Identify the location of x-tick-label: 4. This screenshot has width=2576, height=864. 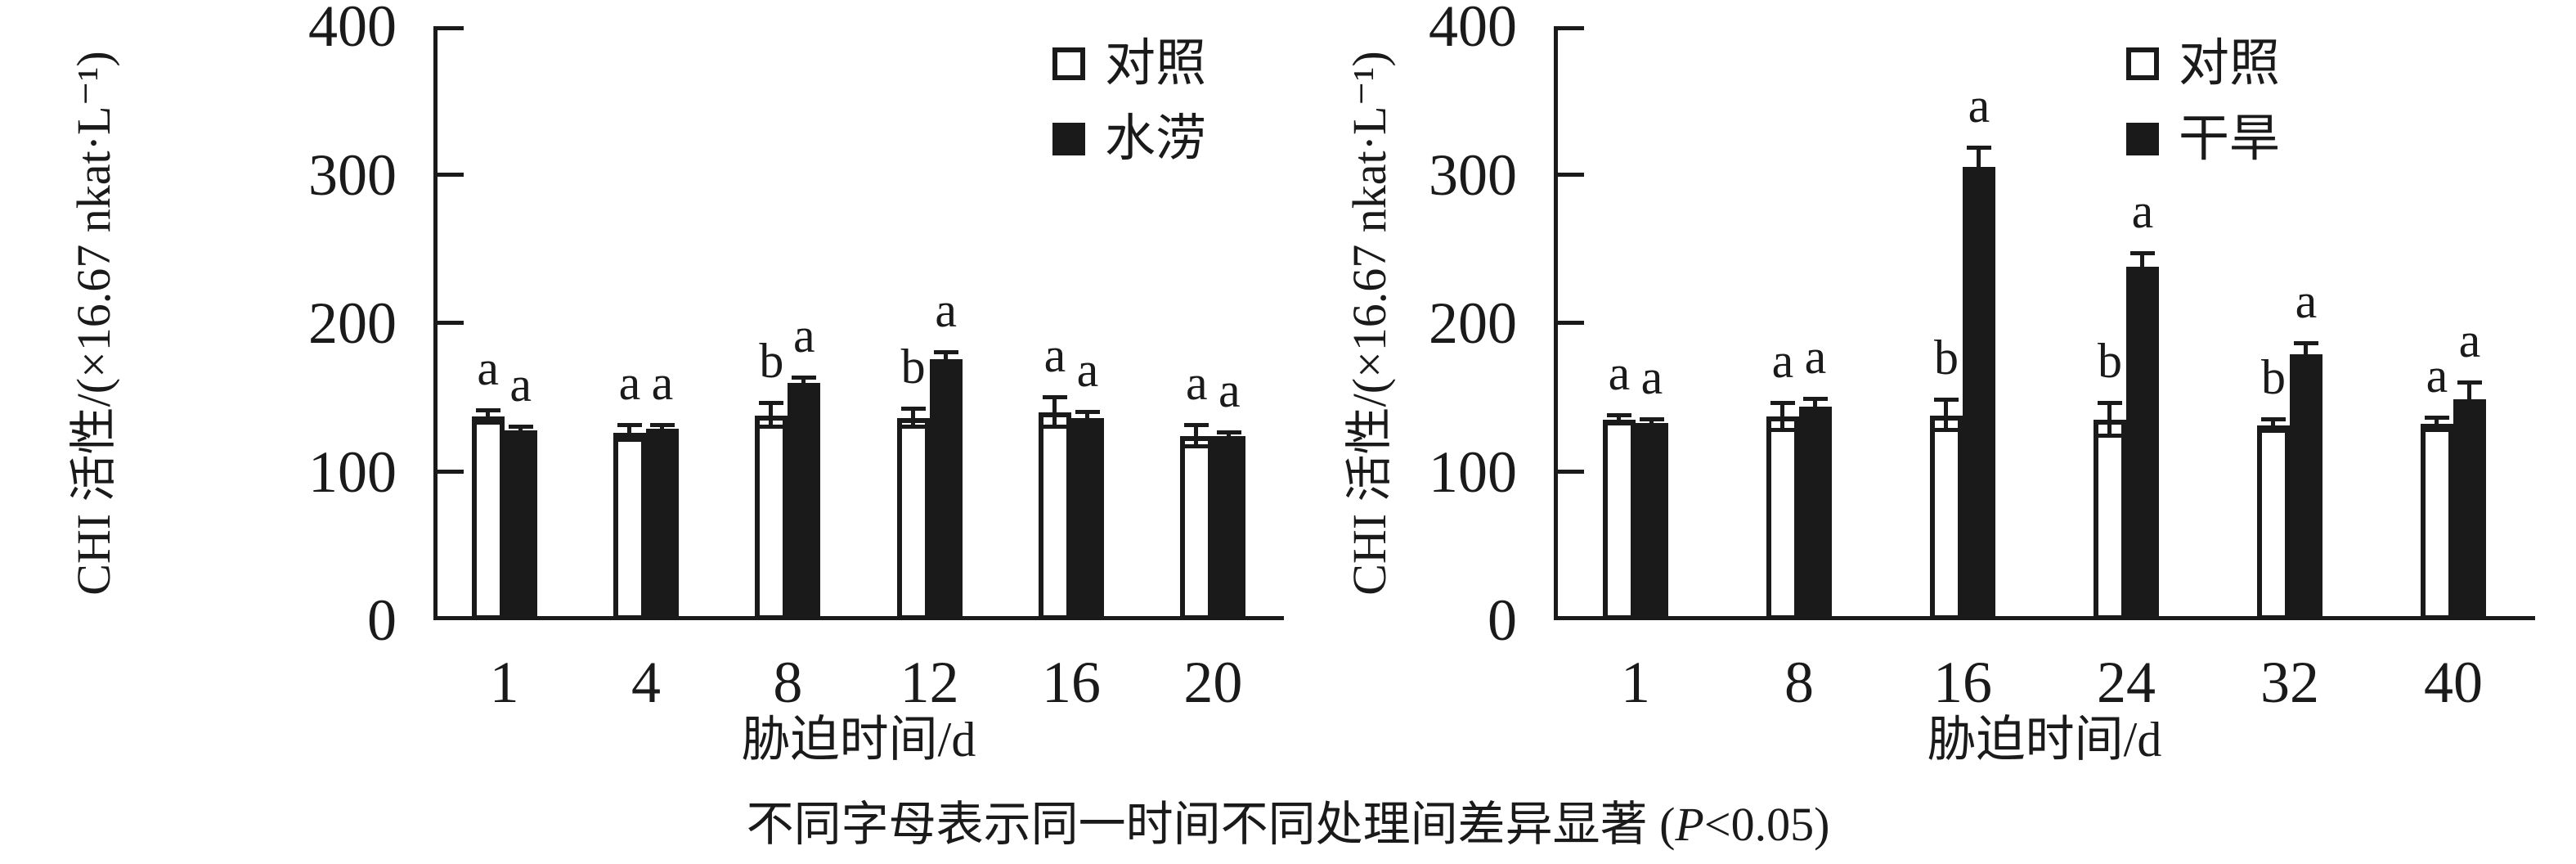
(646, 683).